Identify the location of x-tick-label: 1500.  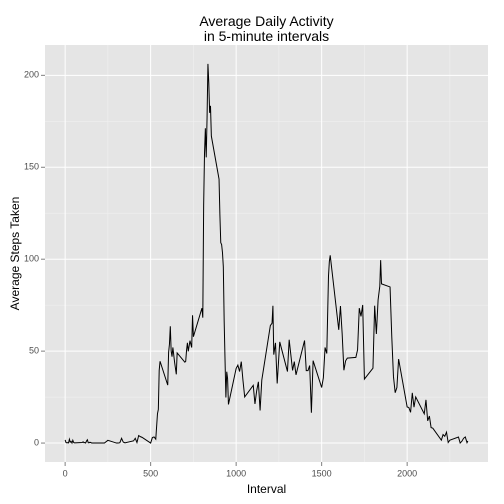
(322, 473).